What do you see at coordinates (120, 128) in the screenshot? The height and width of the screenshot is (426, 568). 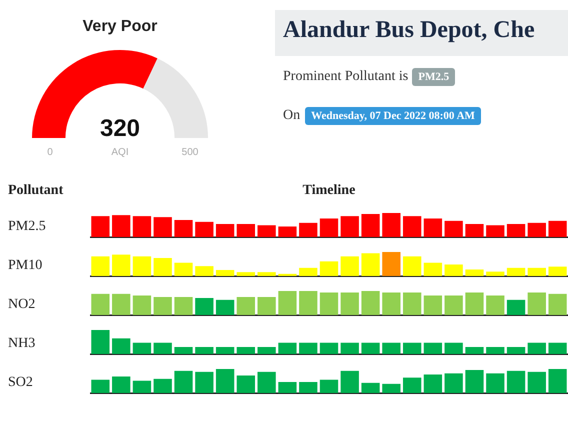 I see `data-label: 320` at bounding box center [120, 128].